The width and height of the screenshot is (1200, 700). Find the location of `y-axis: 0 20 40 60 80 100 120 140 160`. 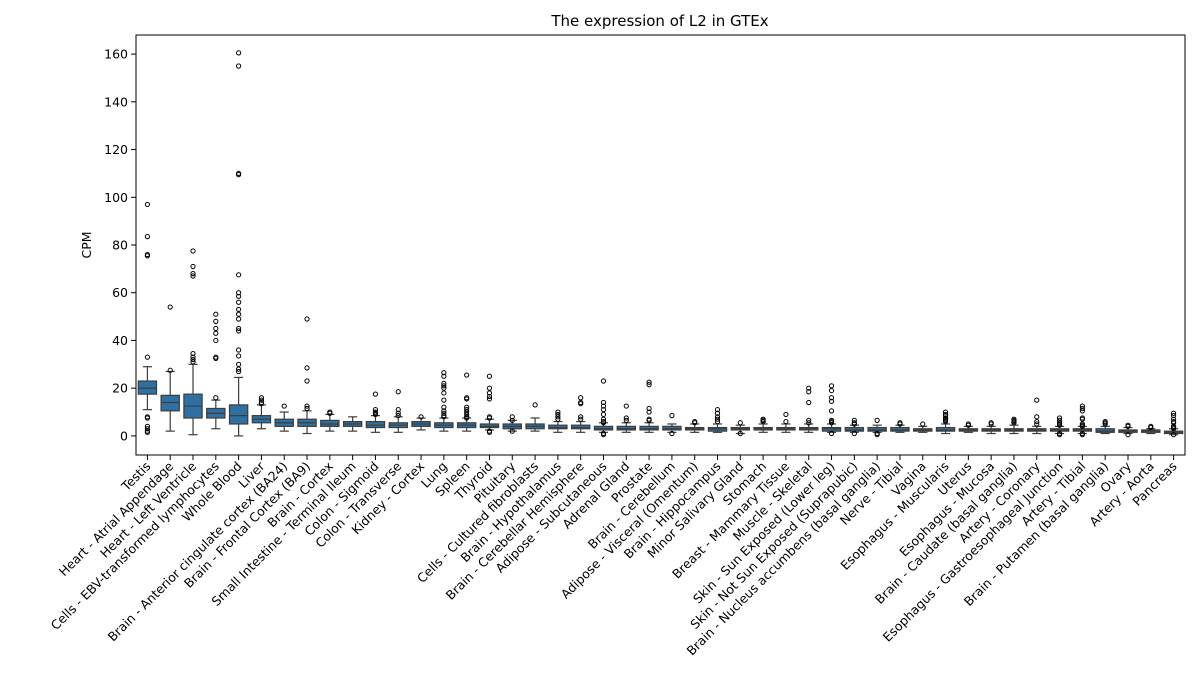

y-axis: 0 20 40 60 80 100 120 140 160 is located at coordinates (120, 245).